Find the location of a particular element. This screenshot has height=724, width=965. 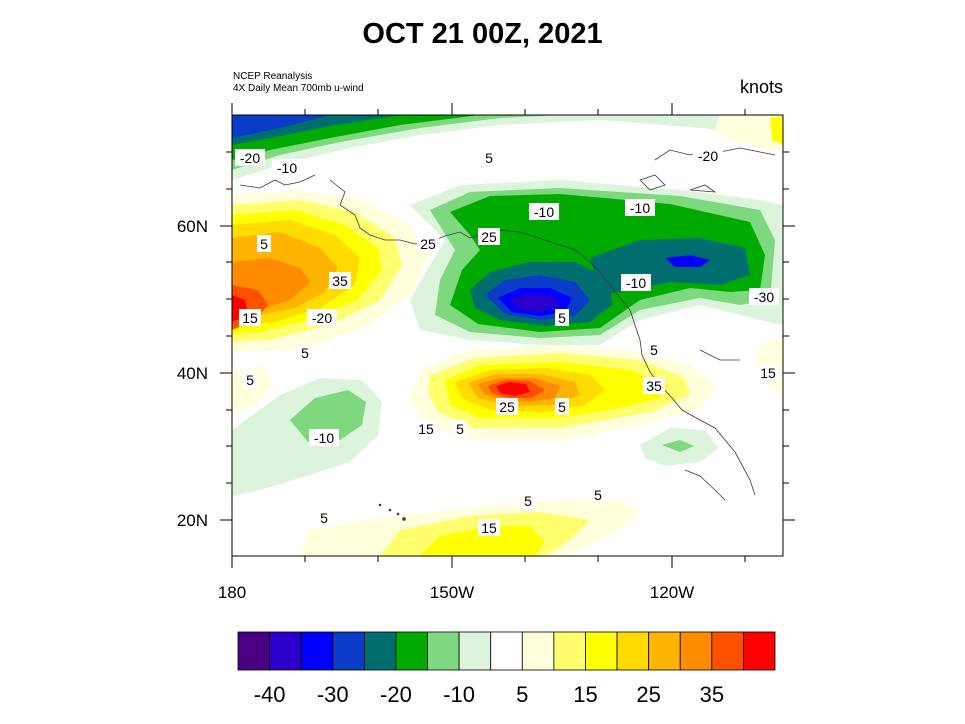

contour-label: -30 is located at coordinates (764, 297).